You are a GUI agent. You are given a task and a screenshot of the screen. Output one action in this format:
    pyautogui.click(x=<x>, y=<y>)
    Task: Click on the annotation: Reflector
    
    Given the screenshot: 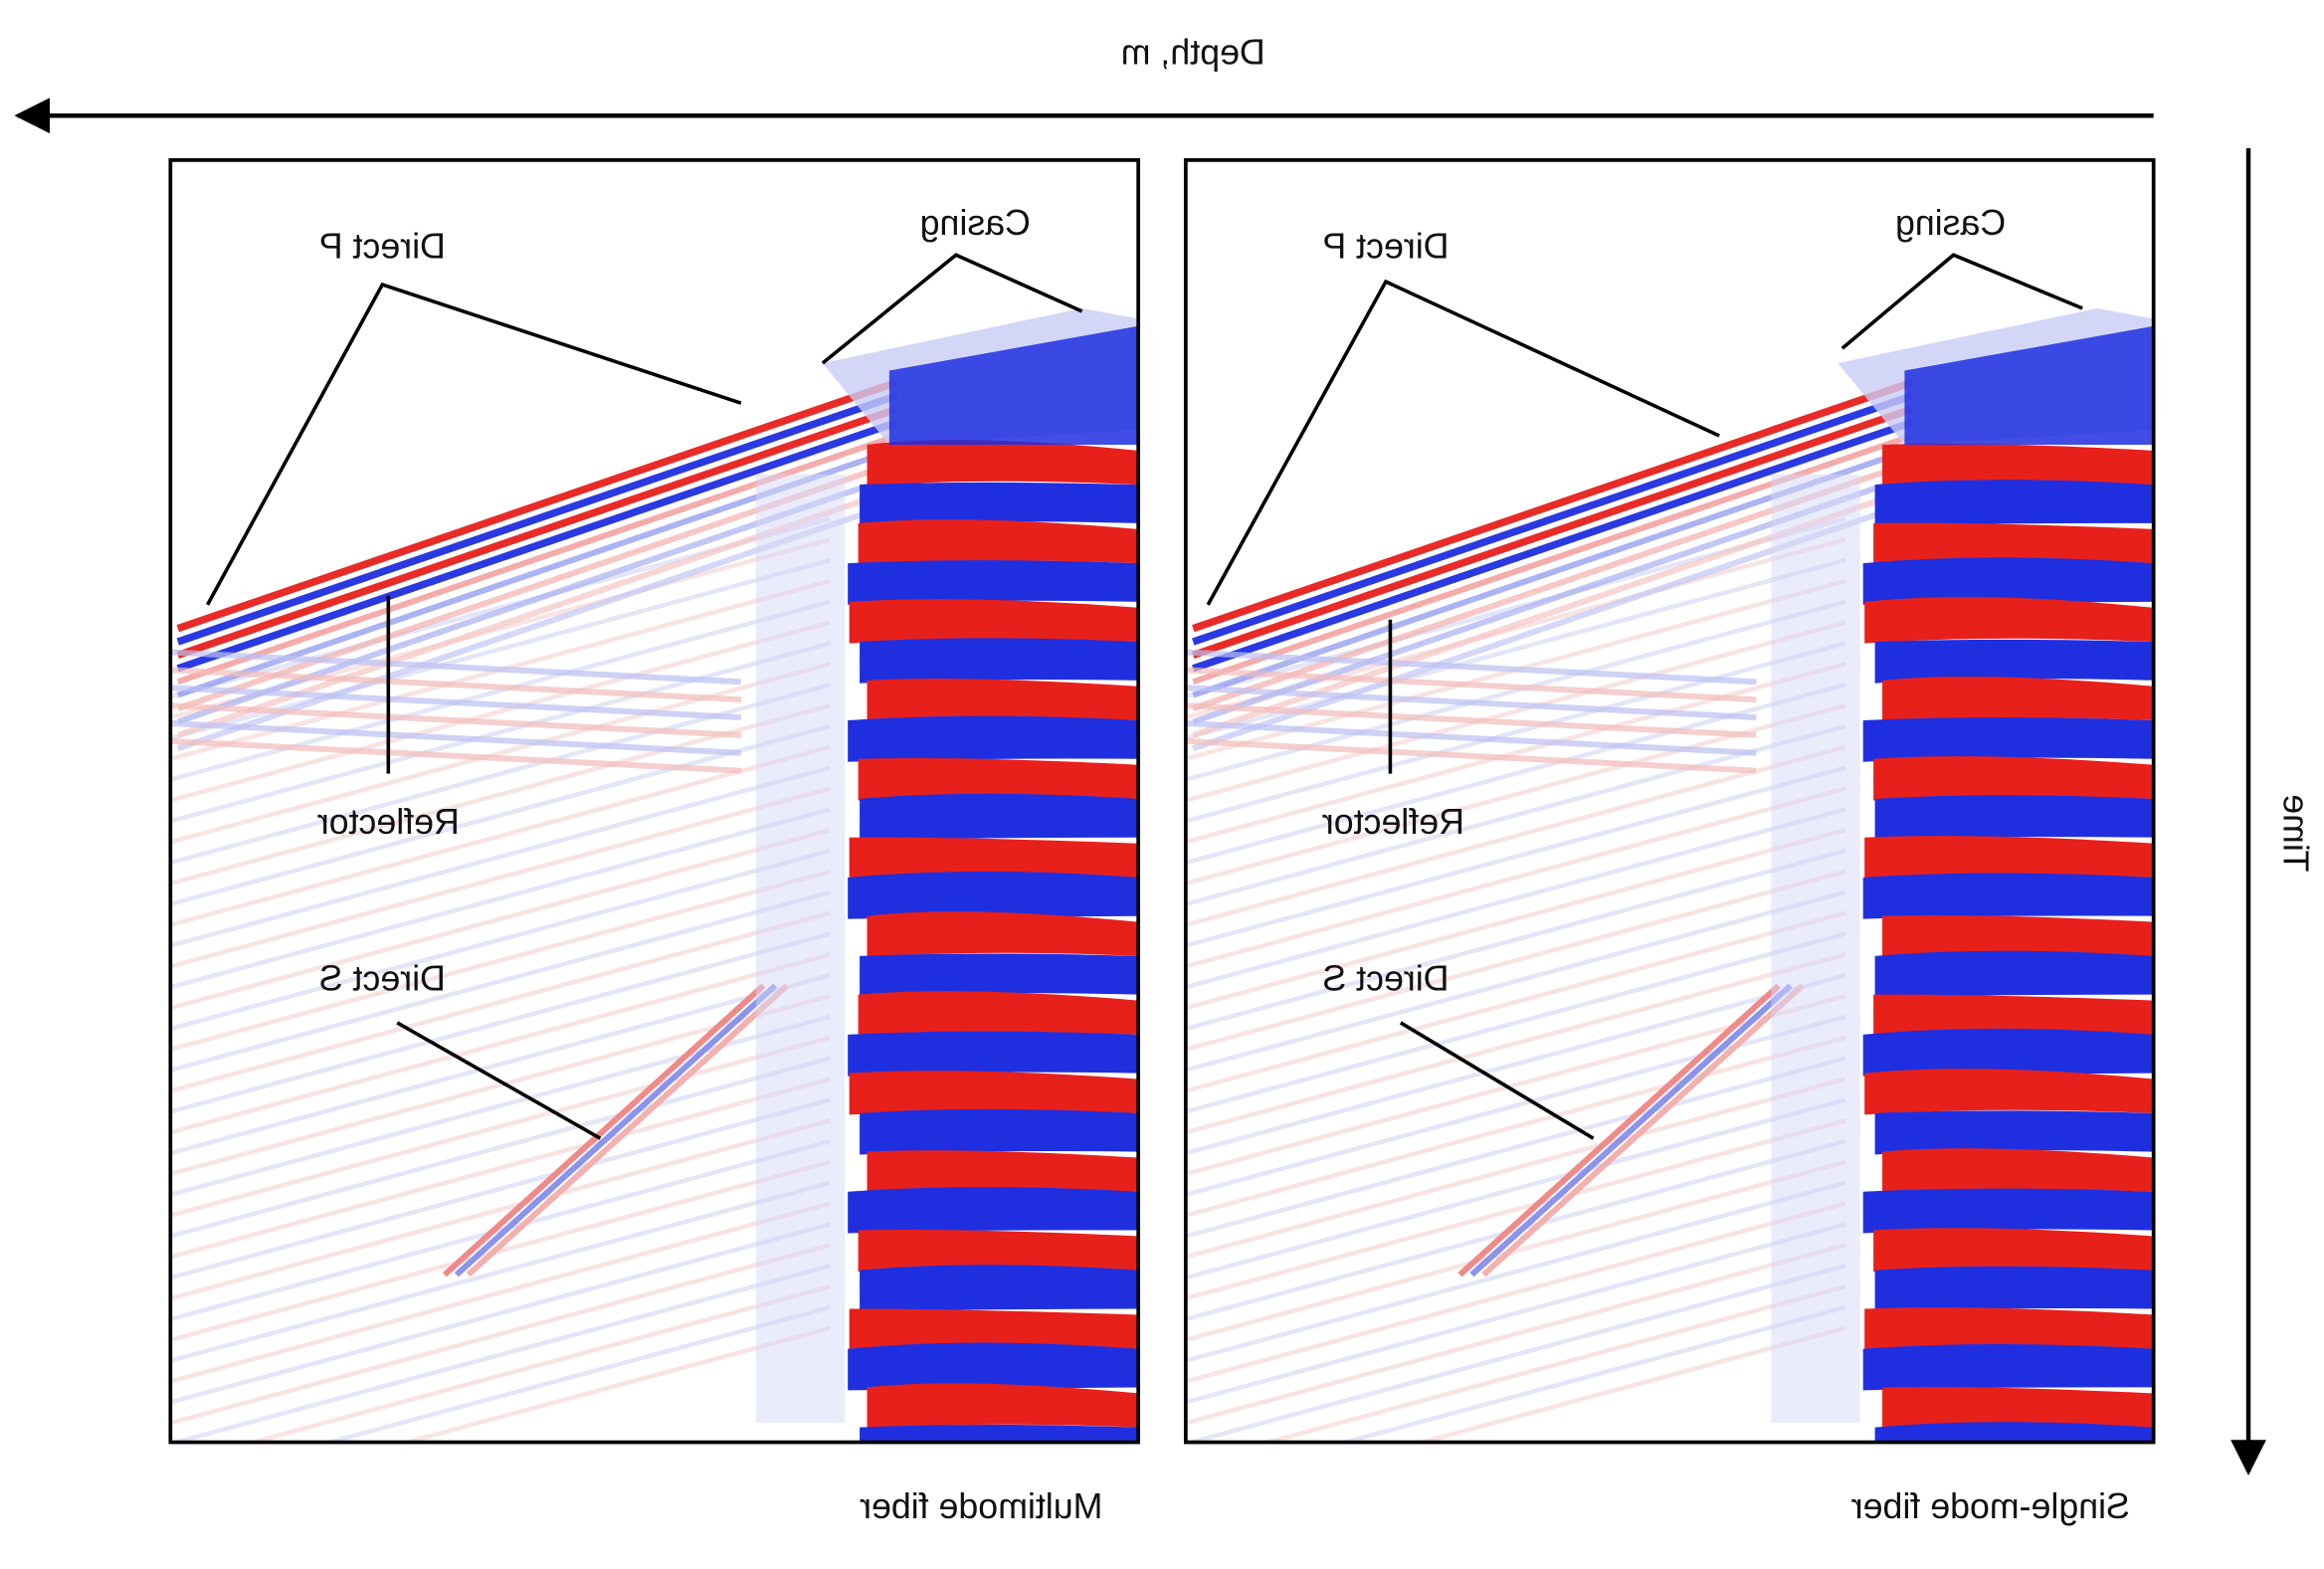 What is the action you would take?
    pyautogui.click(x=1393, y=822)
    